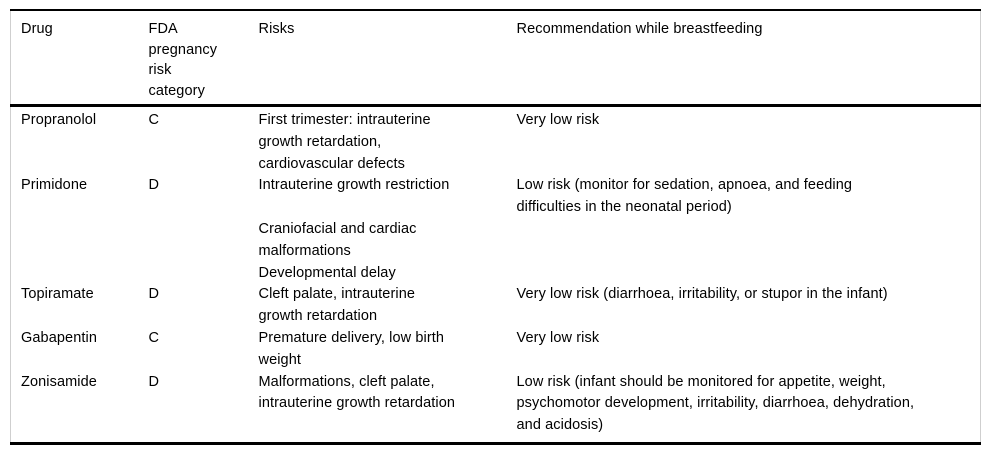 The width and height of the screenshot is (992, 454). I want to click on drug-name-cell: Primidone, so click(54, 185).